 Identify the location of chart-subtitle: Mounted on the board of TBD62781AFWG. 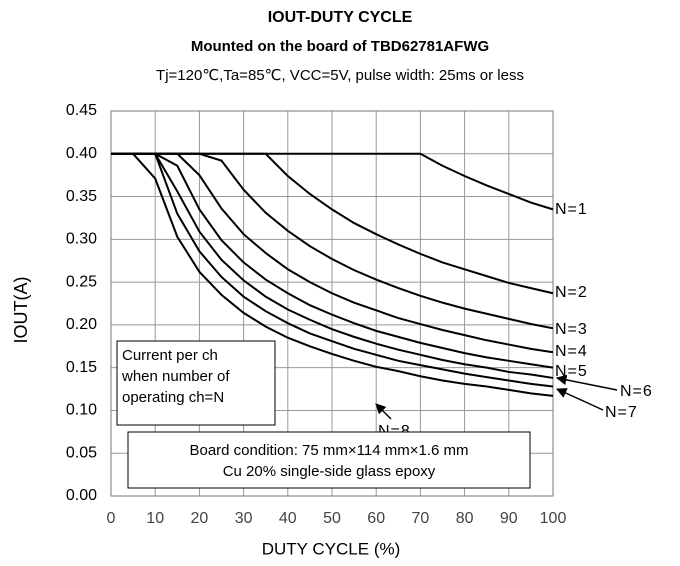
(340, 46).